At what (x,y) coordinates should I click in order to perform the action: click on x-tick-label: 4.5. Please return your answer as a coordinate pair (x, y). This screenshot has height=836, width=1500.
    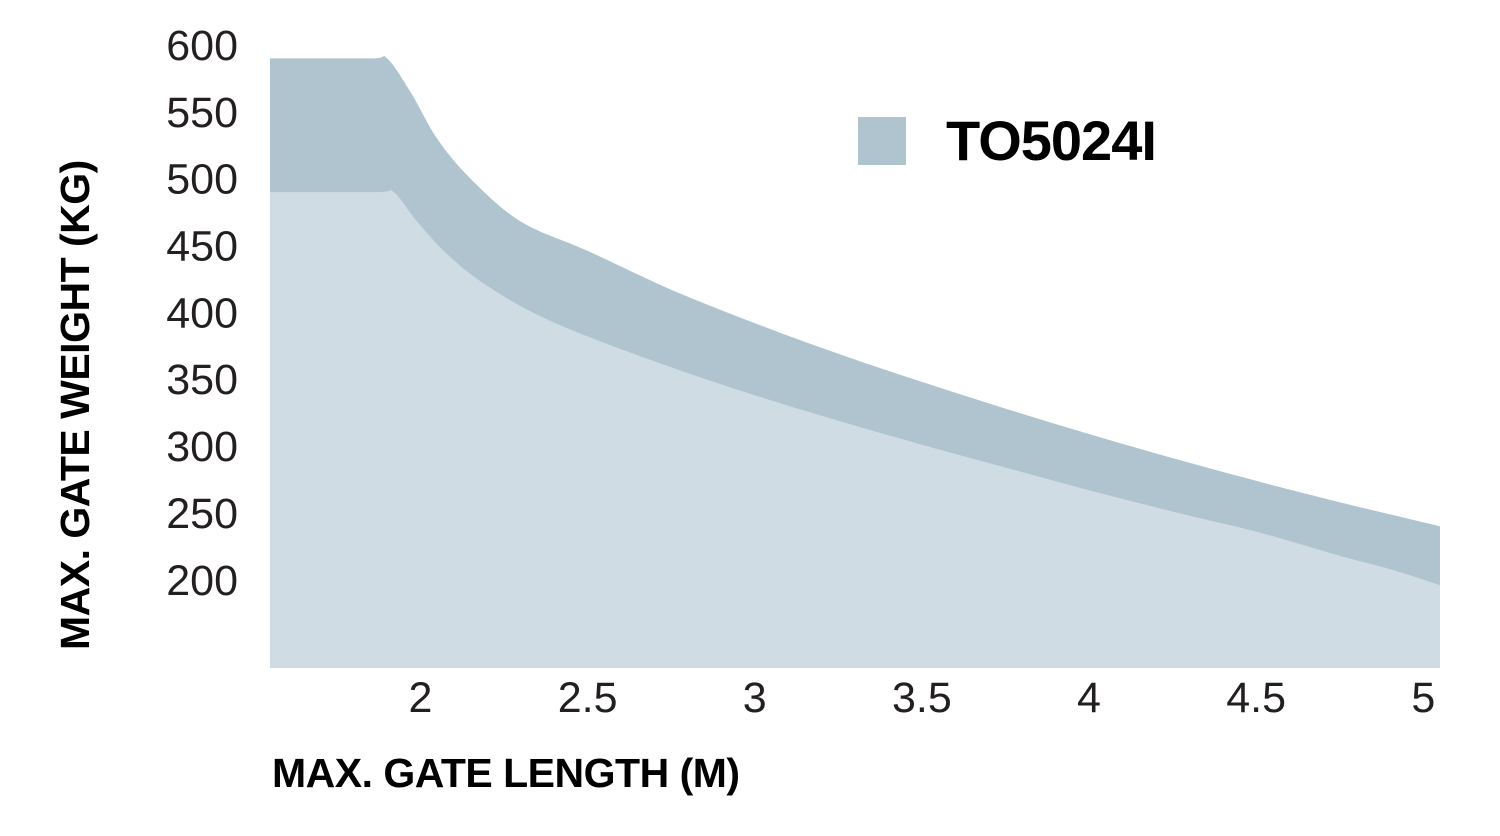
    Looking at the image, I should click on (1256, 698).